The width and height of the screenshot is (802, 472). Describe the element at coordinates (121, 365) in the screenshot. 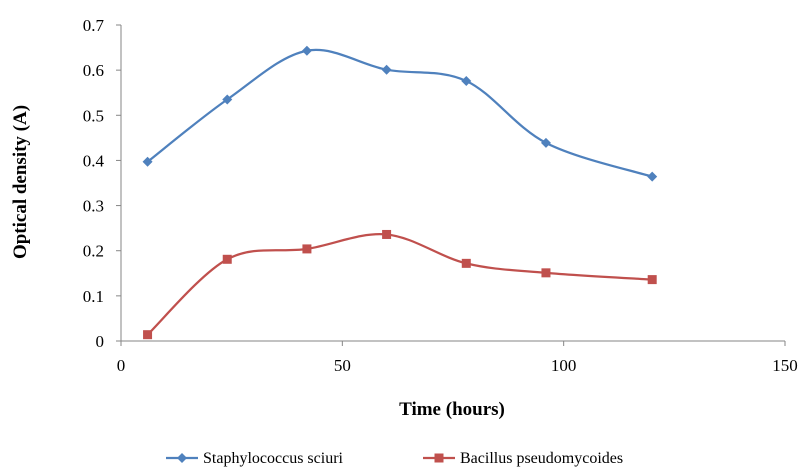

I see `x-tick-label: 0` at that location.